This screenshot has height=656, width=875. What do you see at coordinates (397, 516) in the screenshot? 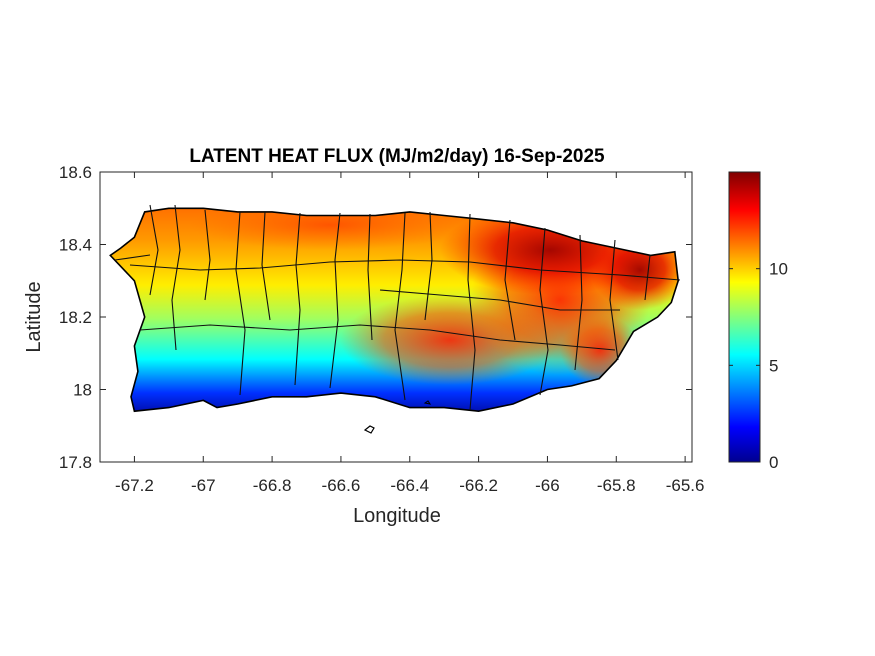
I see `x-axis-label: Longitude` at bounding box center [397, 516].